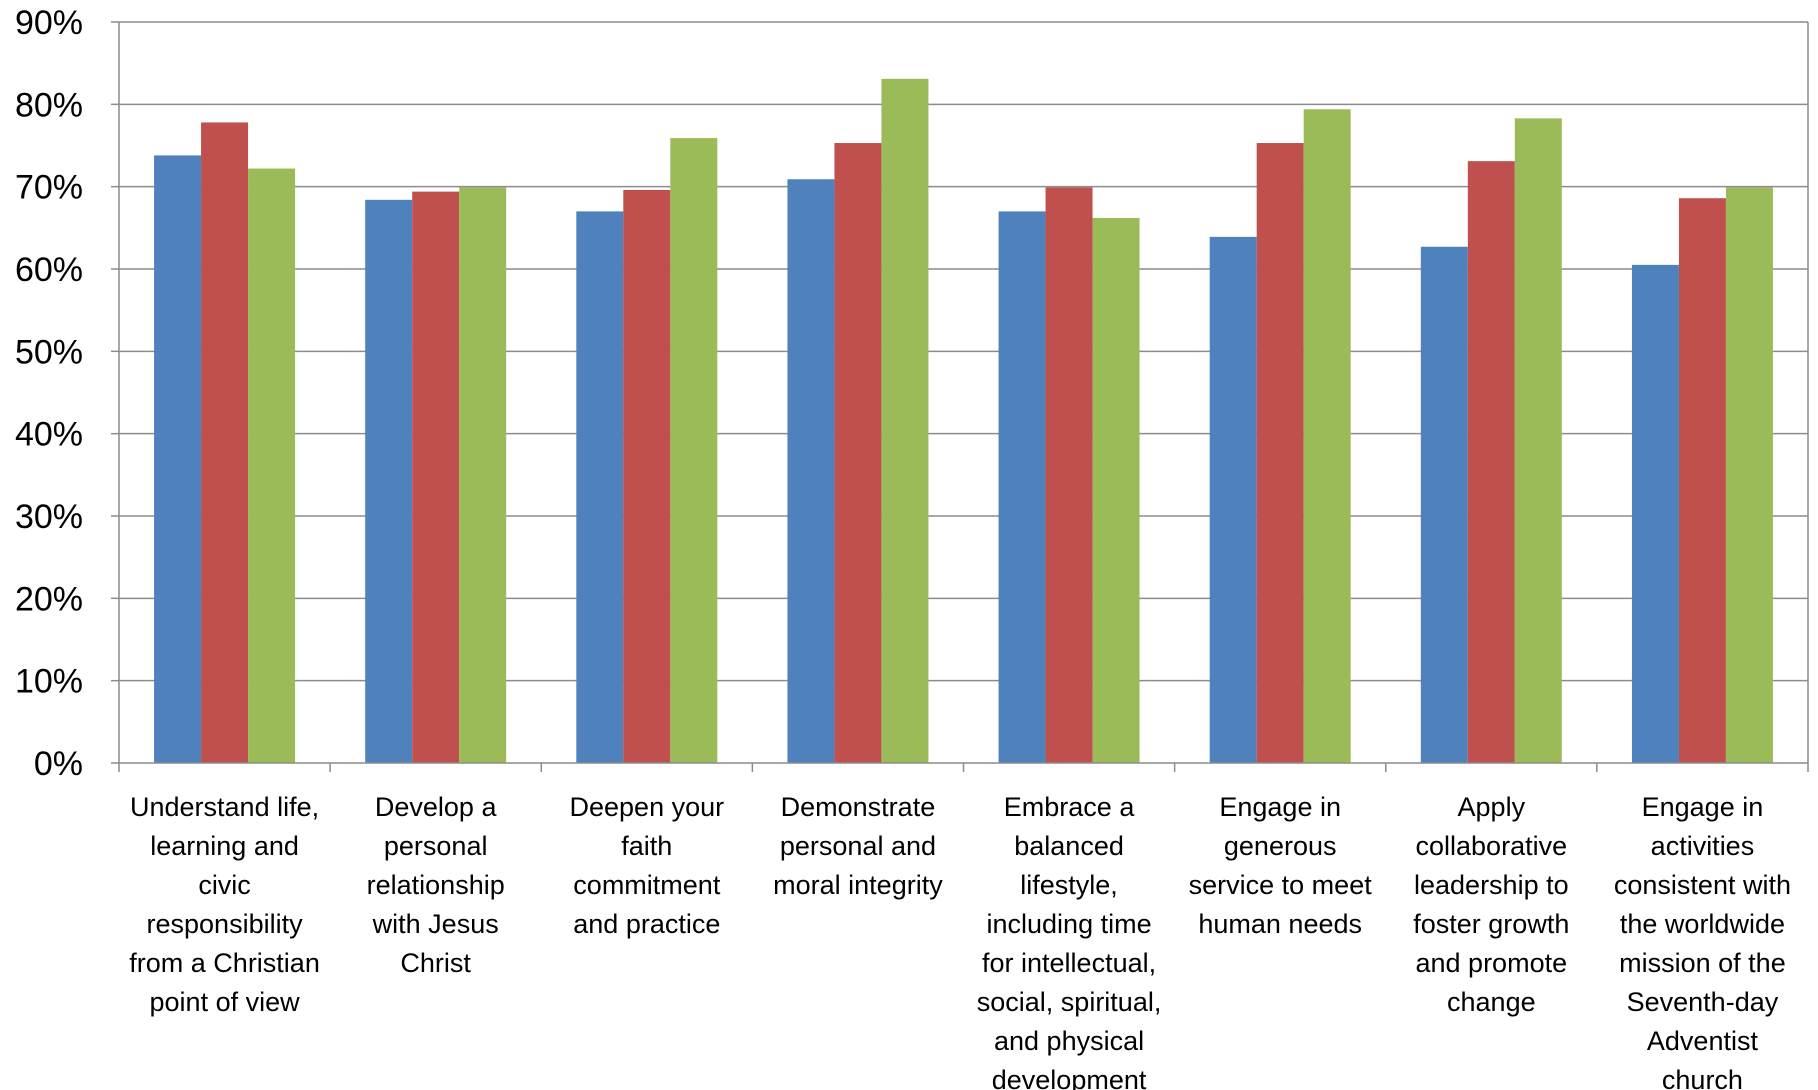 The image size is (1818, 1090). Describe the element at coordinates (49, 352) in the screenshot. I see `y-tick-label: 50%` at that location.